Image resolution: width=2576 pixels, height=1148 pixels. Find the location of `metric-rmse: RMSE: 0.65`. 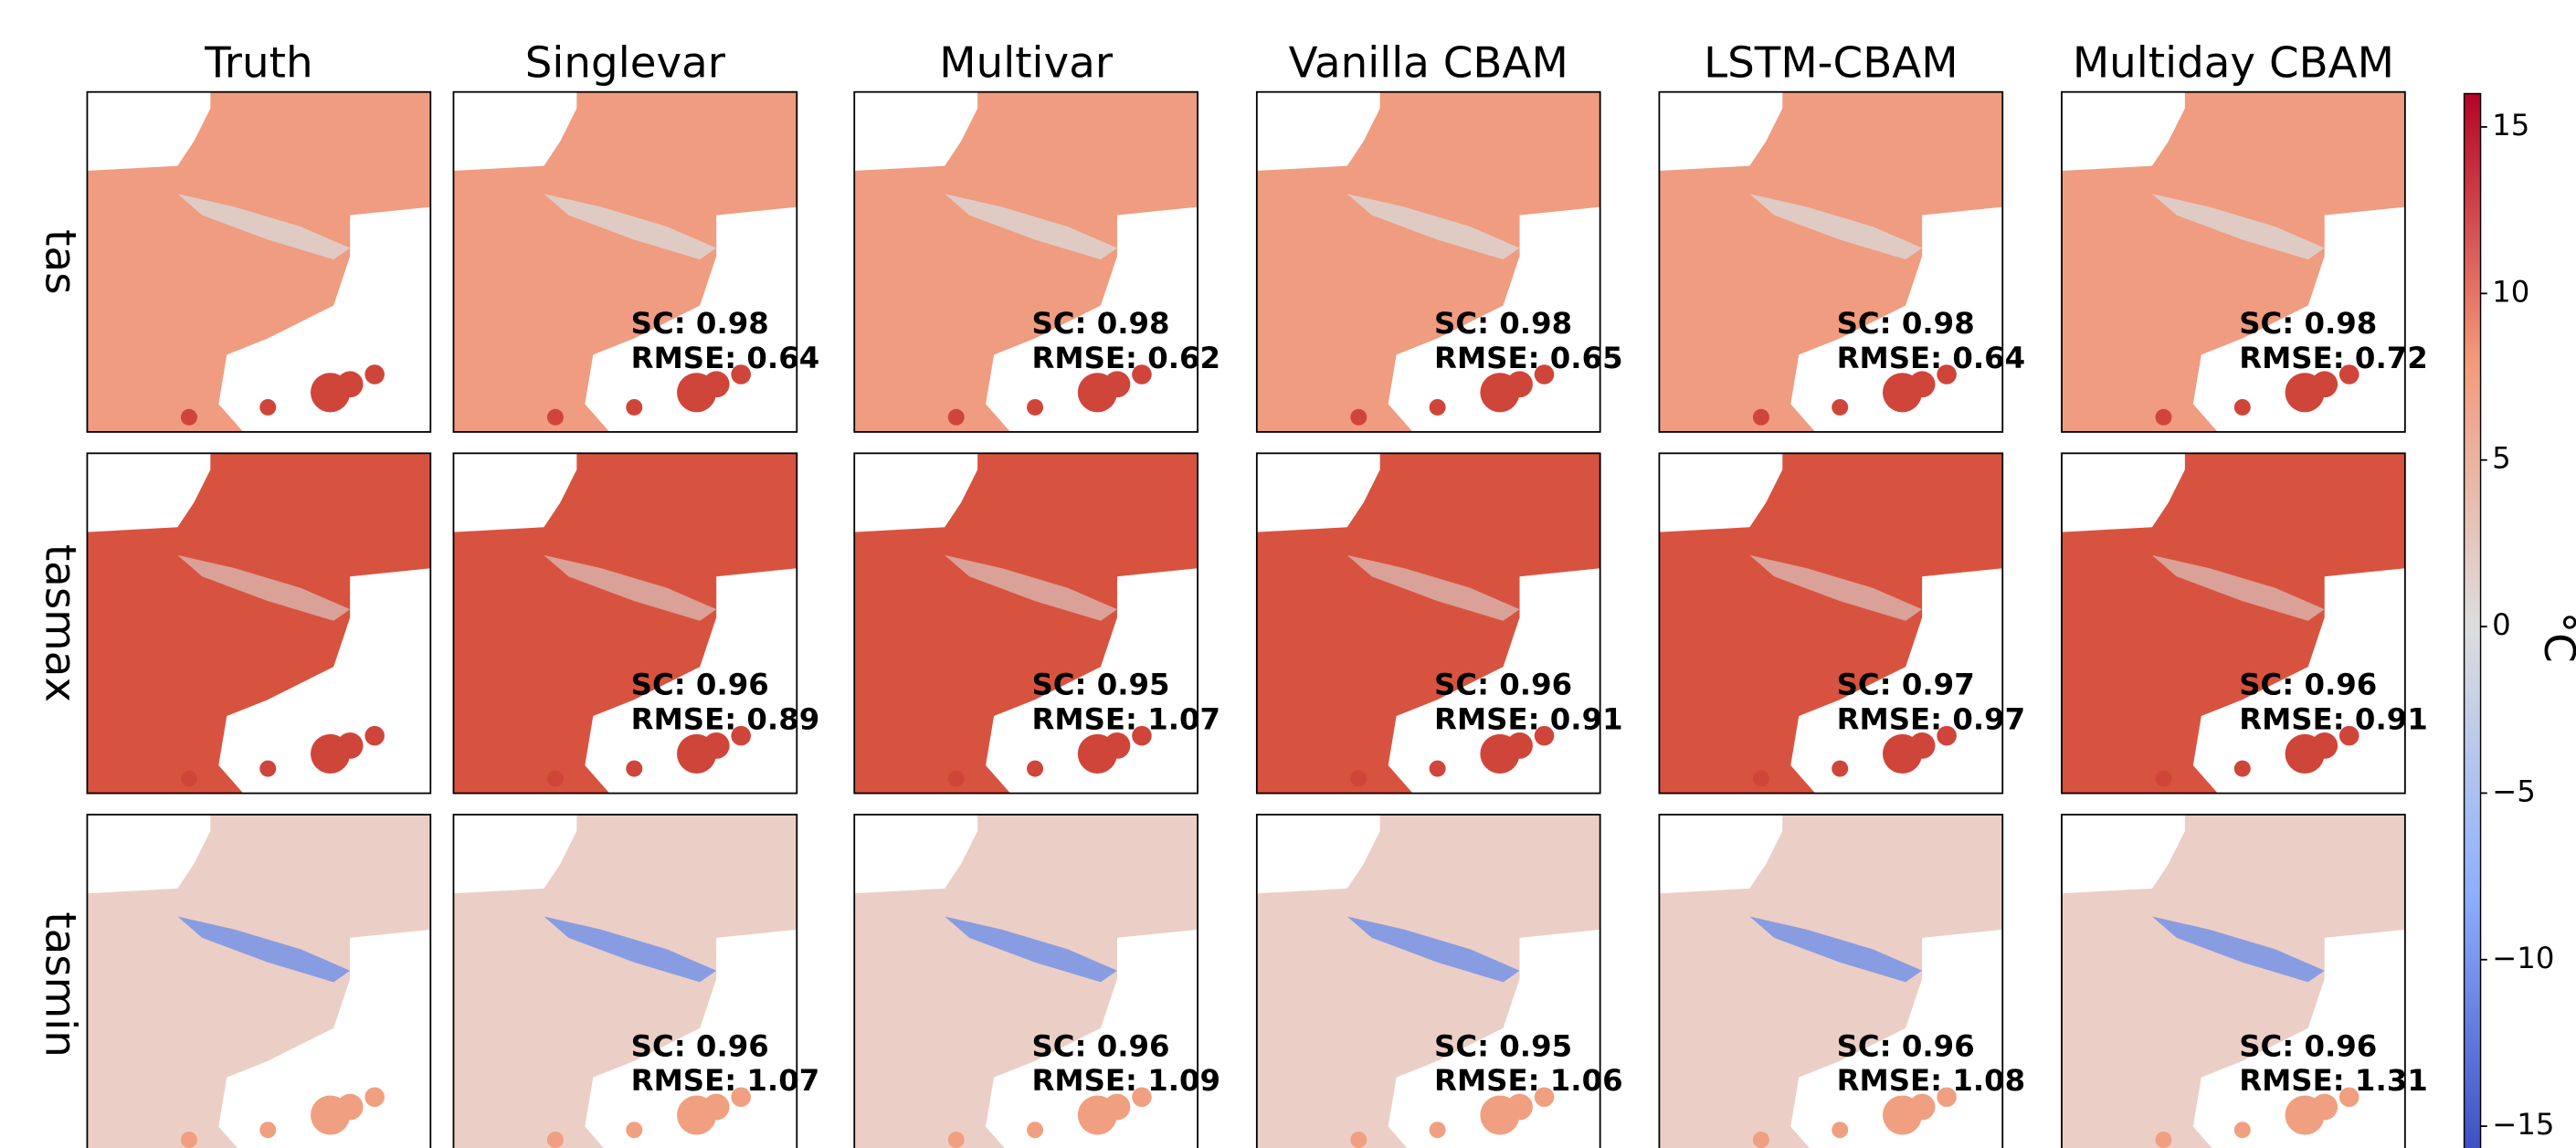

metric-rmse: RMSE: 0.65 is located at coordinates (1528, 358).